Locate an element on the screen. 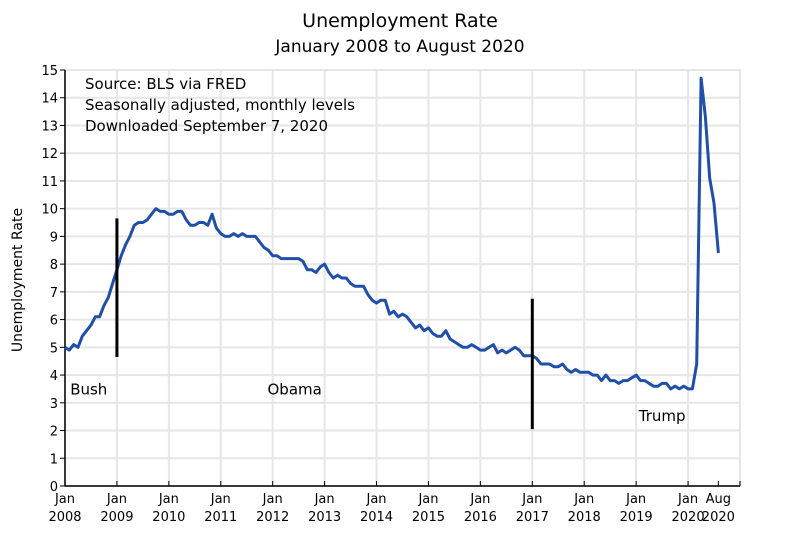 The width and height of the screenshot is (800, 550). y-tick-label: 10 is located at coordinates (49, 210).